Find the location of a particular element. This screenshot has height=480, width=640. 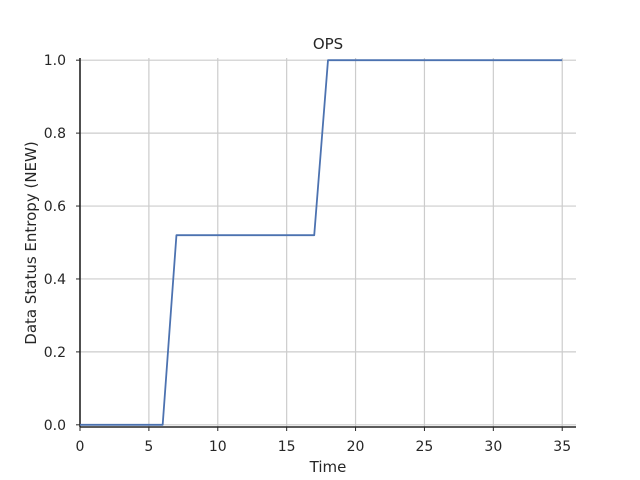

x-tick-label: 0 is located at coordinates (80, 447).